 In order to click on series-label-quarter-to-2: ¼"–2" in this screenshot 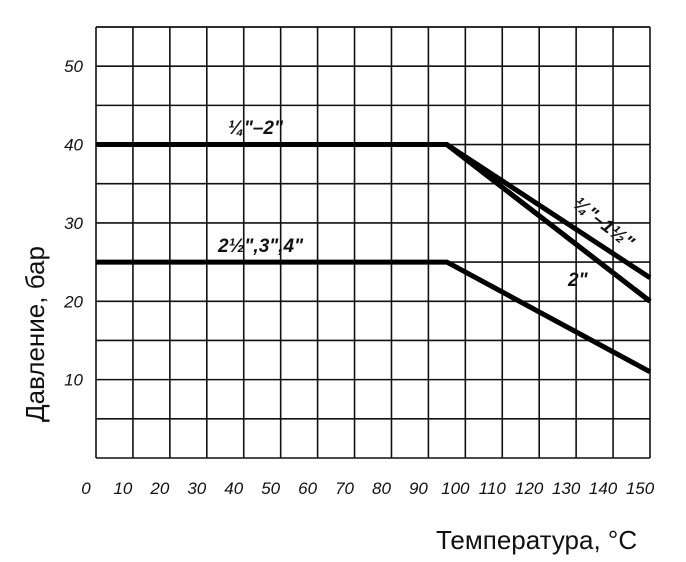, I will do `click(256, 128)`.